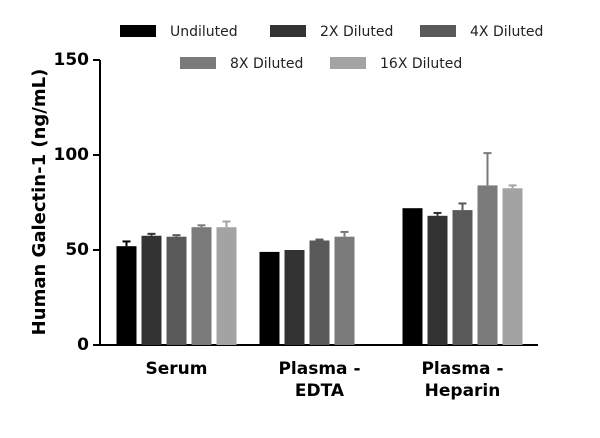 The width and height of the screenshot is (600, 438). What do you see at coordinates (72, 60) in the screenshot?
I see `y-tick-label: 150` at bounding box center [72, 60].